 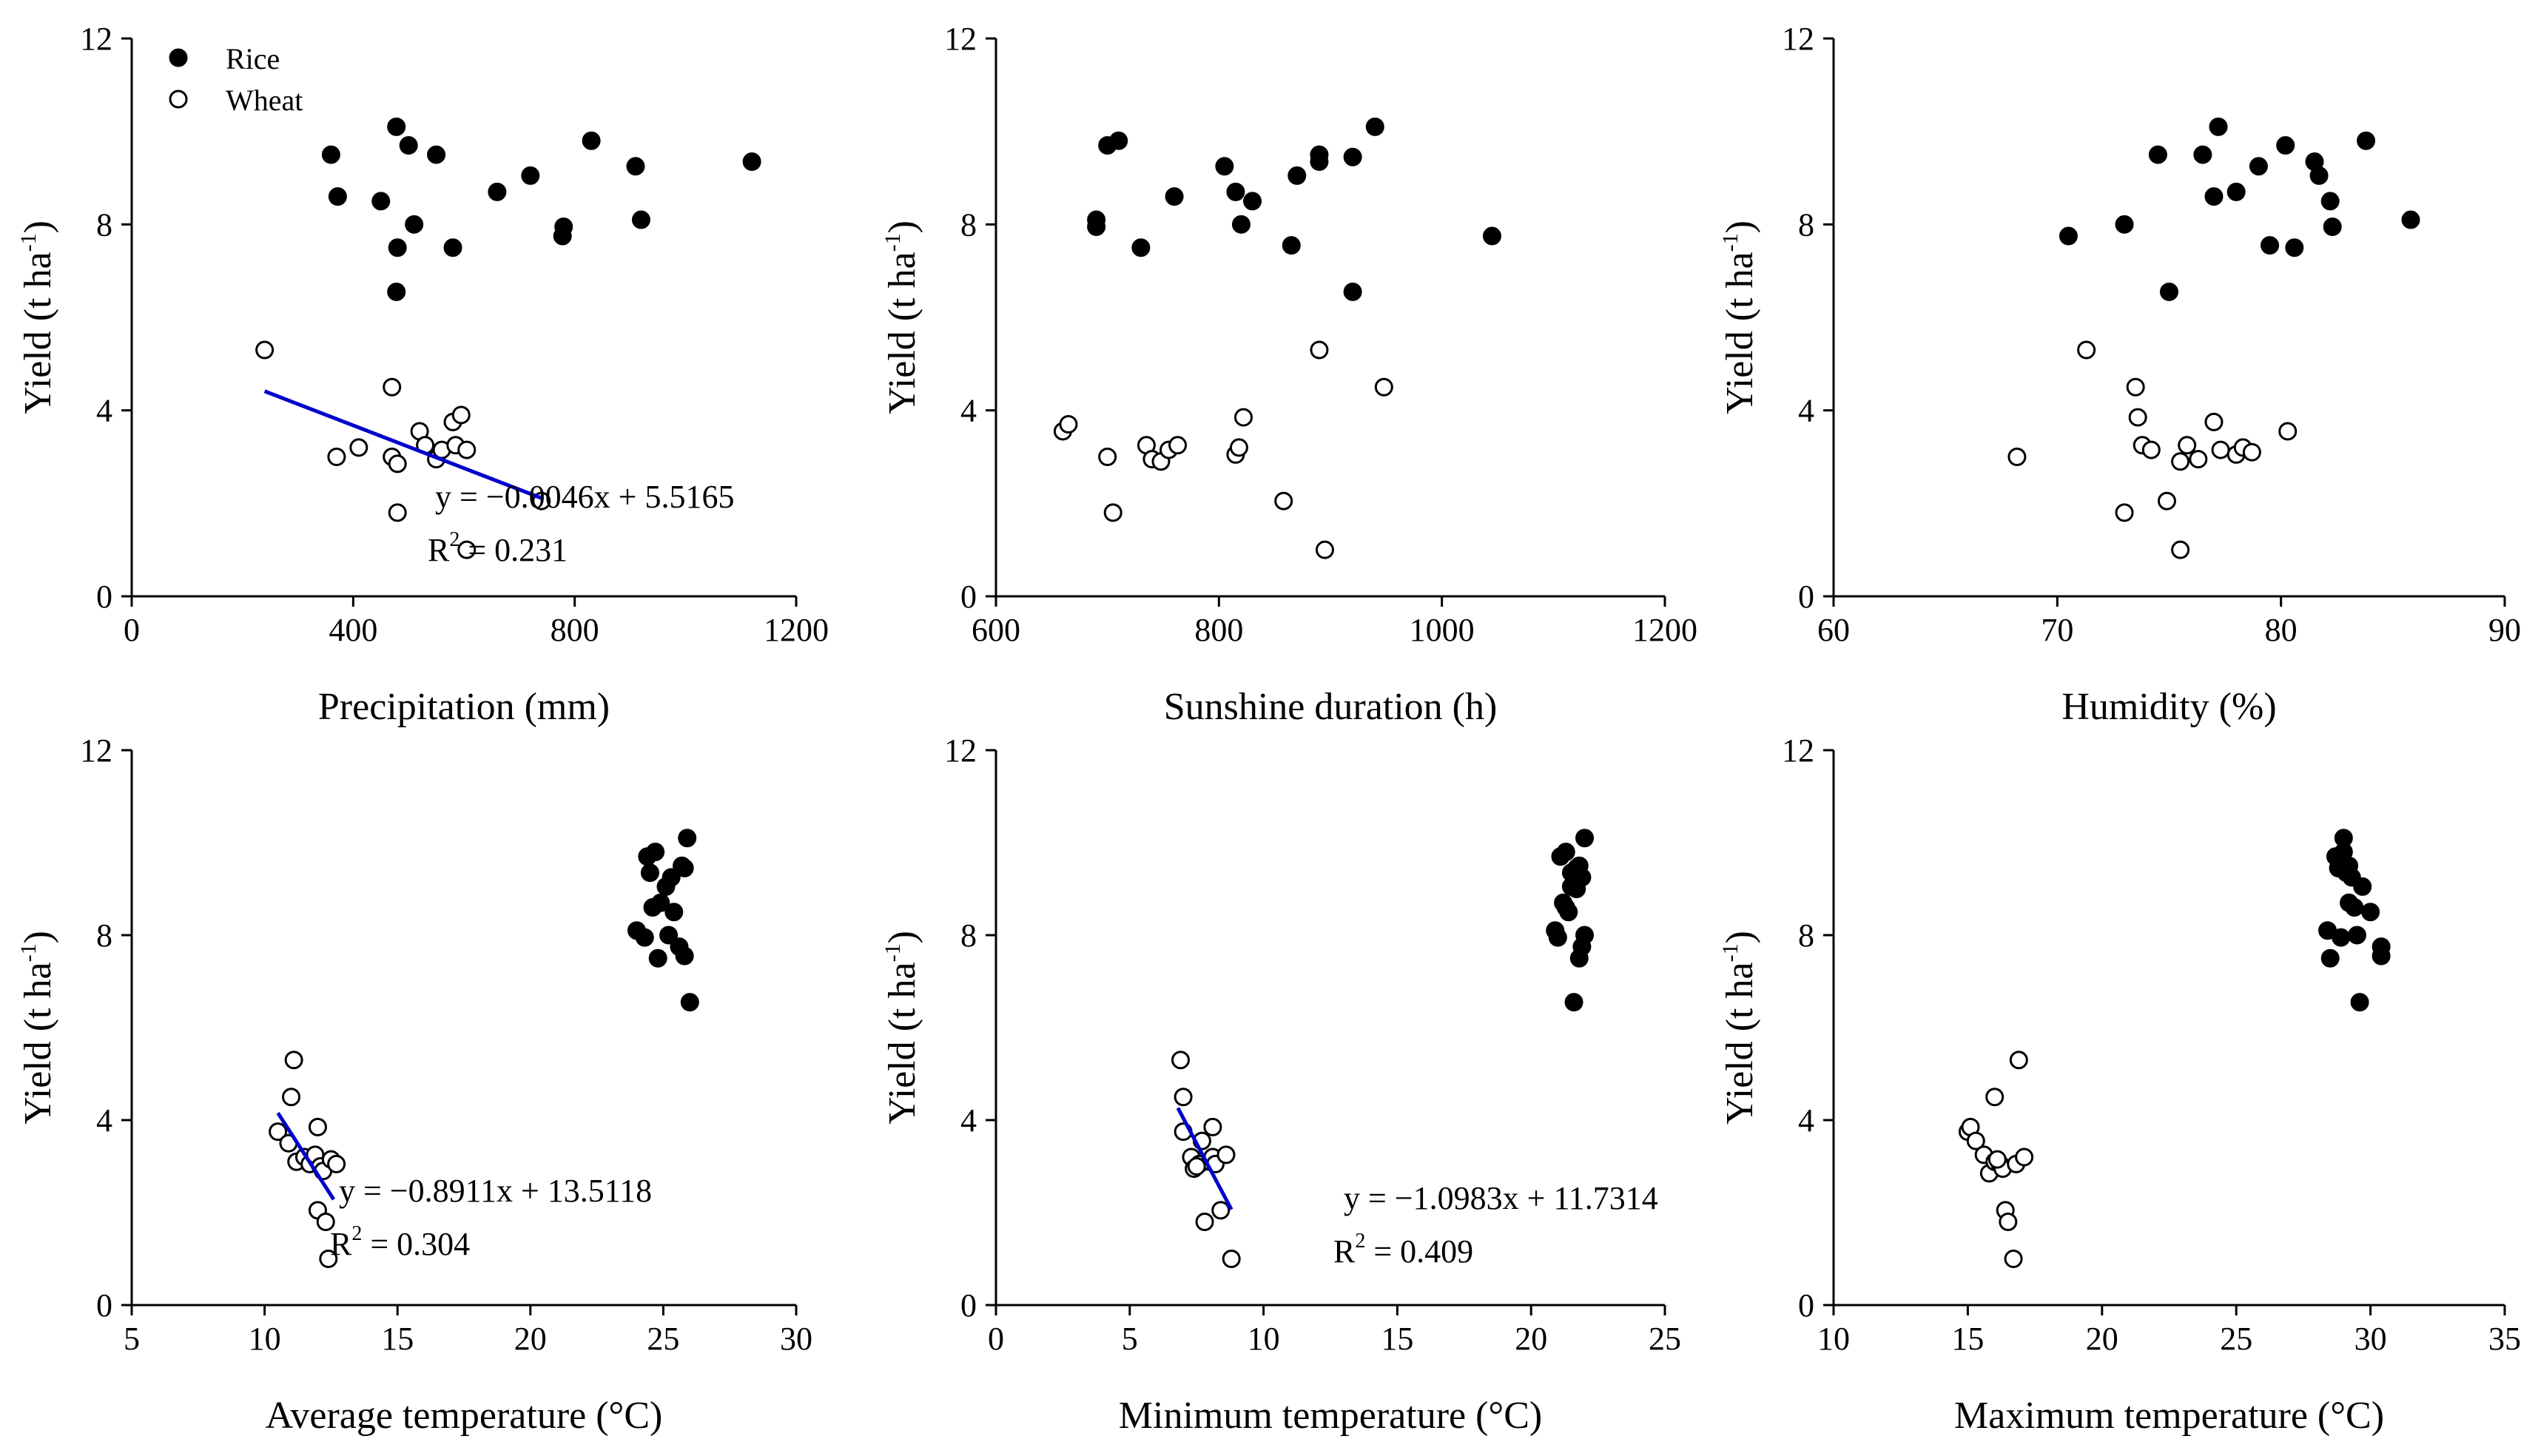 I want to click on x-tick-label: 25, so click(x=663, y=1339).